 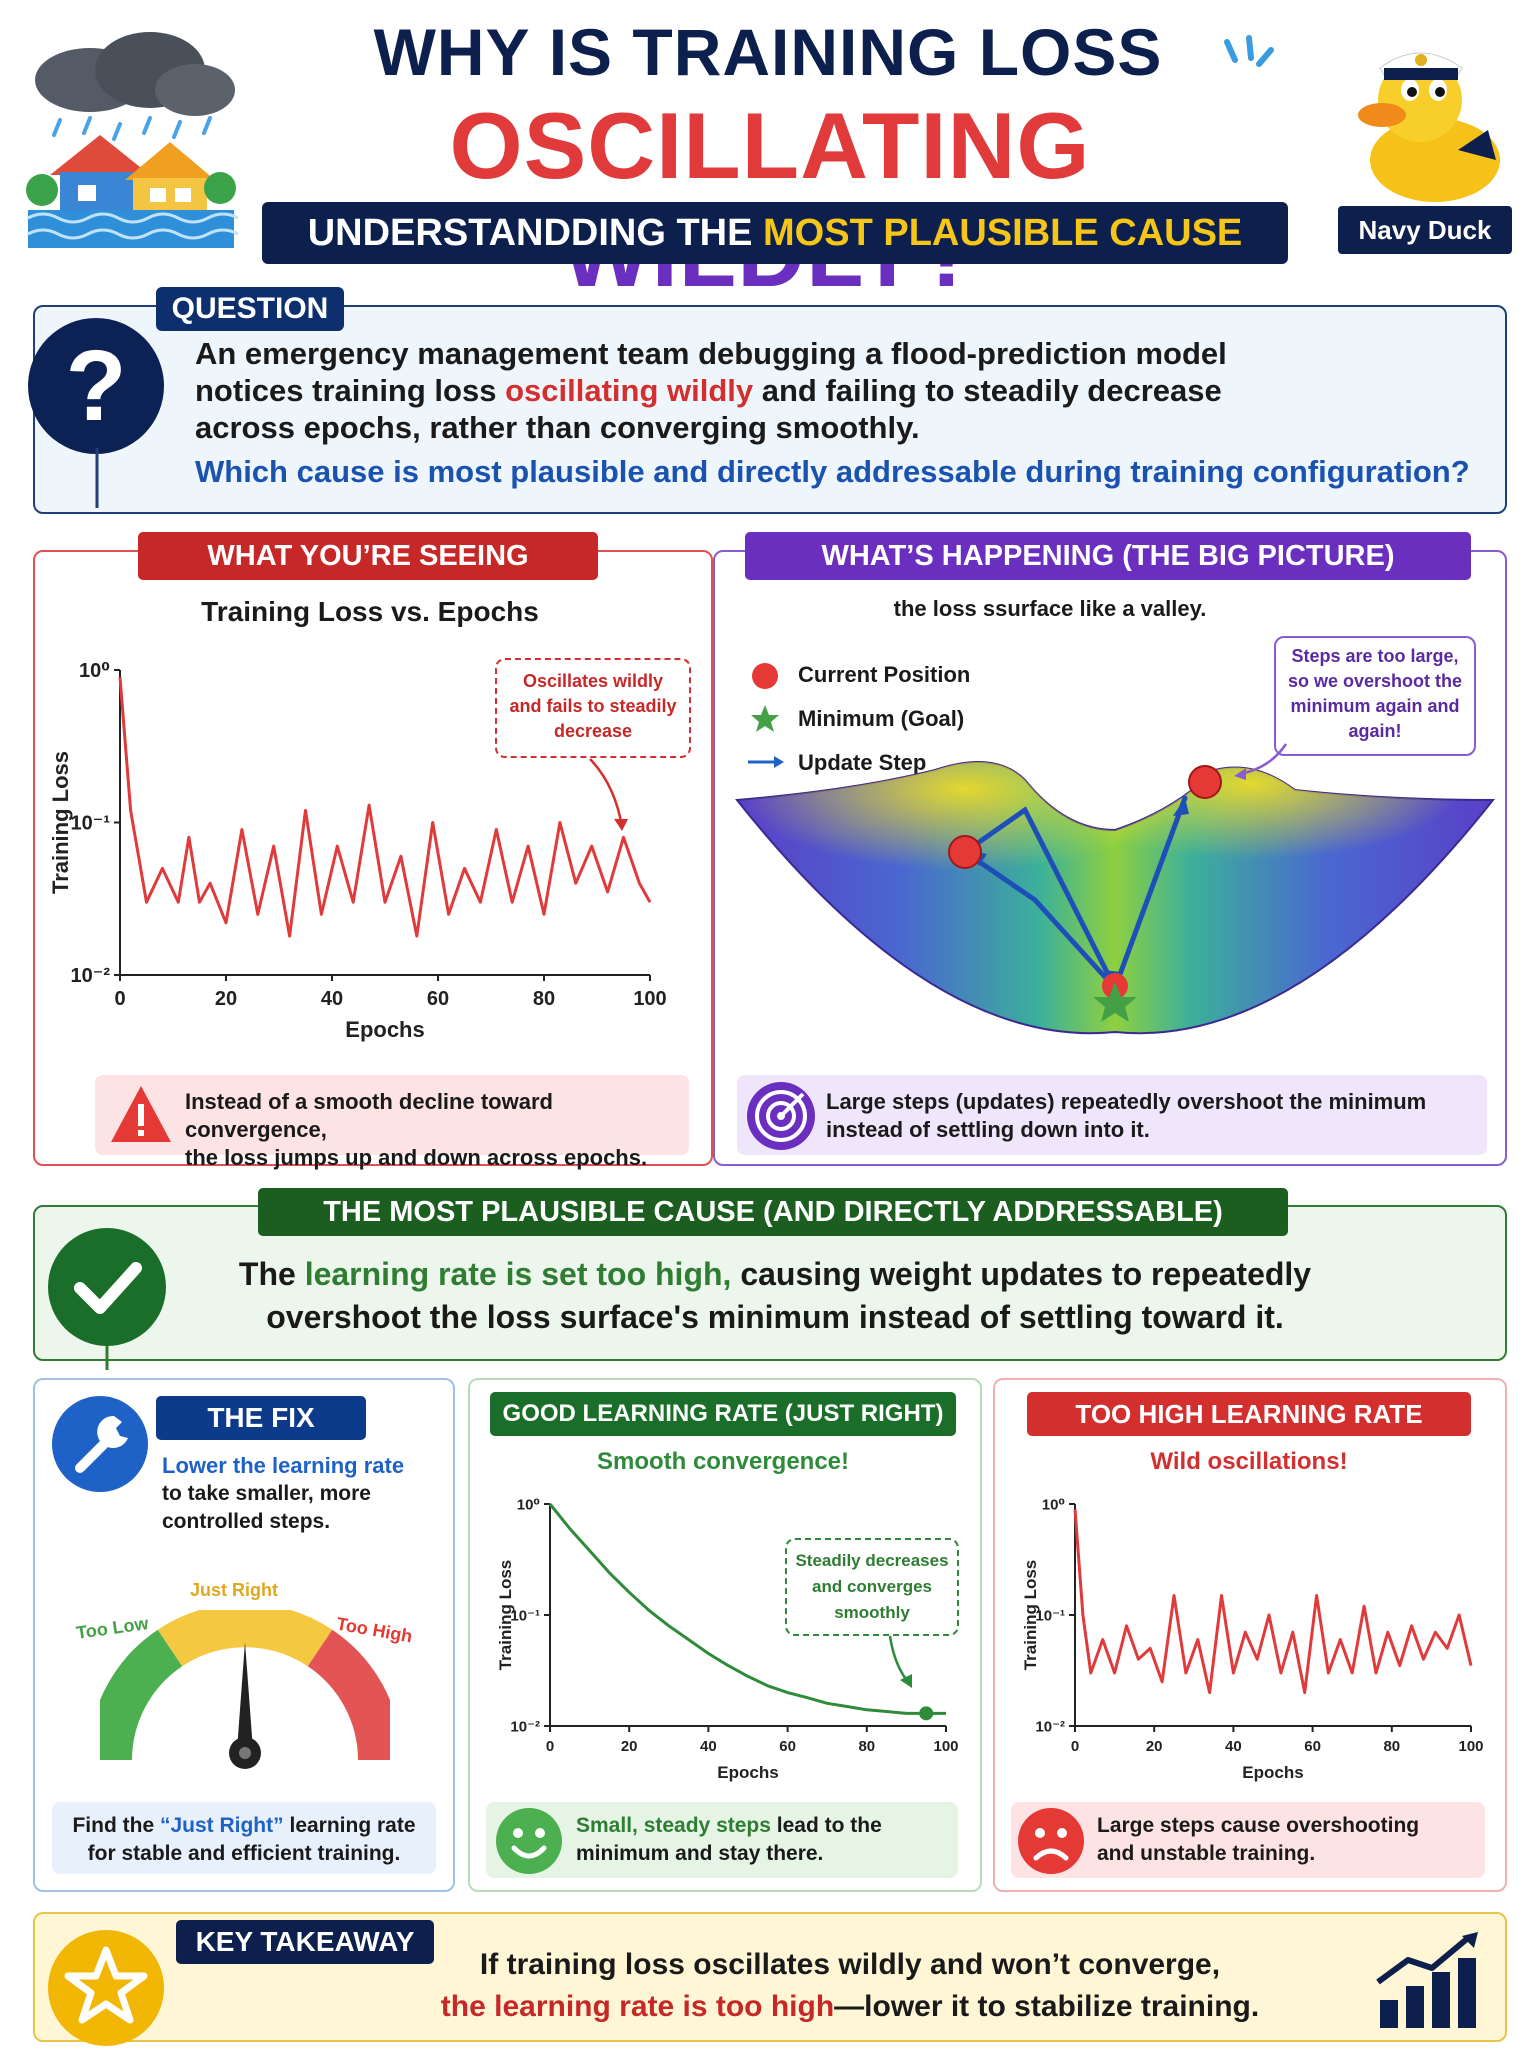 I want to click on question-tag: QUESTION, so click(x=250, y=309).